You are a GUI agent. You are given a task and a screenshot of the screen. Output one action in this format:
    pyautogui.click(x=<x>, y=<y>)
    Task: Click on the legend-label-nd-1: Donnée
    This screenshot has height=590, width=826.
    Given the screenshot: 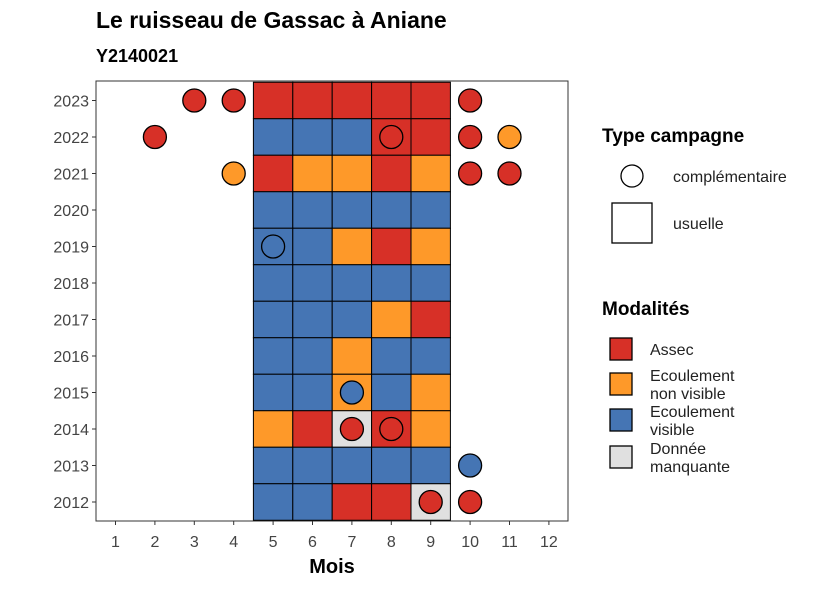 What is the action you would take?
    pyautogui.click(x=678, y=449)
    